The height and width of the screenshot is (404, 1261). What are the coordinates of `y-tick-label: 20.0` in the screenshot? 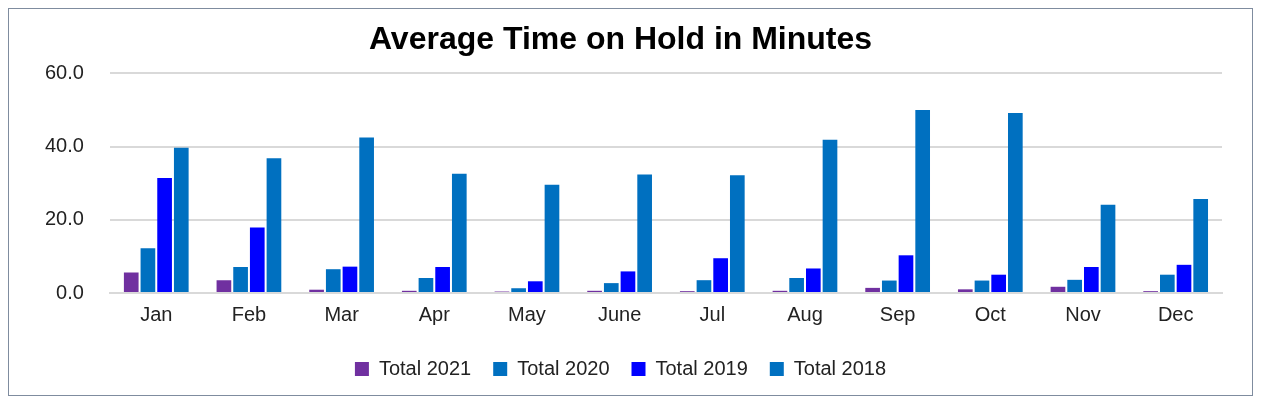 It's located at (64, 218).